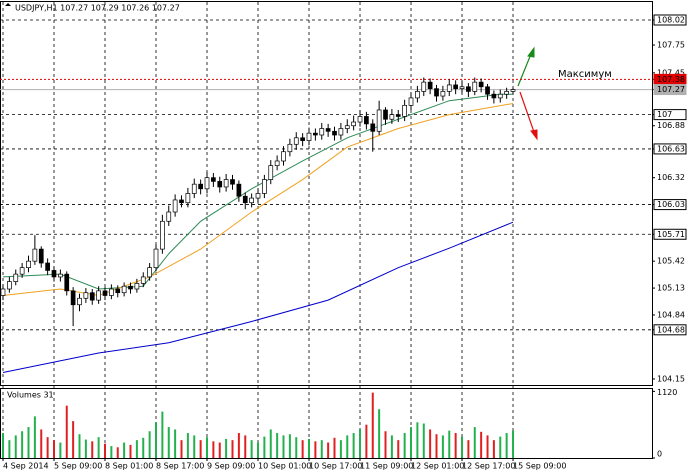 The width and height of the screenshot is (688, 475). Describe the element at coordinates (671, 378) in the screenshot. I see `y-tick-label: 104.15` at that location.